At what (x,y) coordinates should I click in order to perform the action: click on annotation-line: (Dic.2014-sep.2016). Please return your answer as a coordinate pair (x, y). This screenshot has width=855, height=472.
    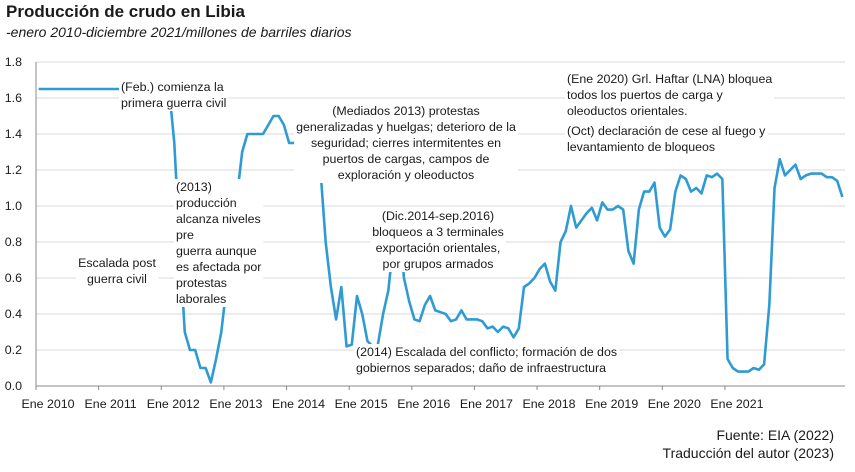
    Looking at the image, I should click on (438, 216).